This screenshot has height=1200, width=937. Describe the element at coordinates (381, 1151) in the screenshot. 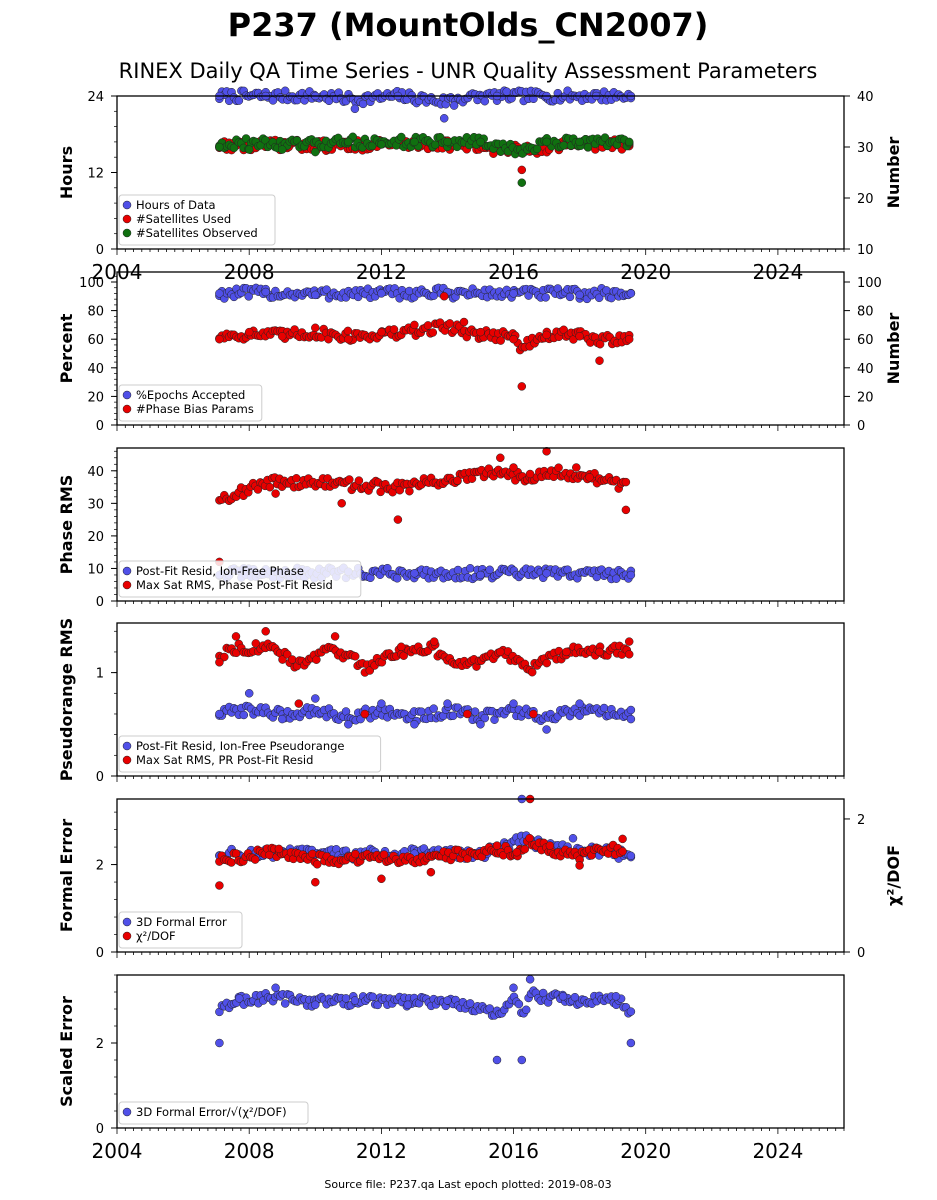

I see `x-tick-label: 2012` at that location.